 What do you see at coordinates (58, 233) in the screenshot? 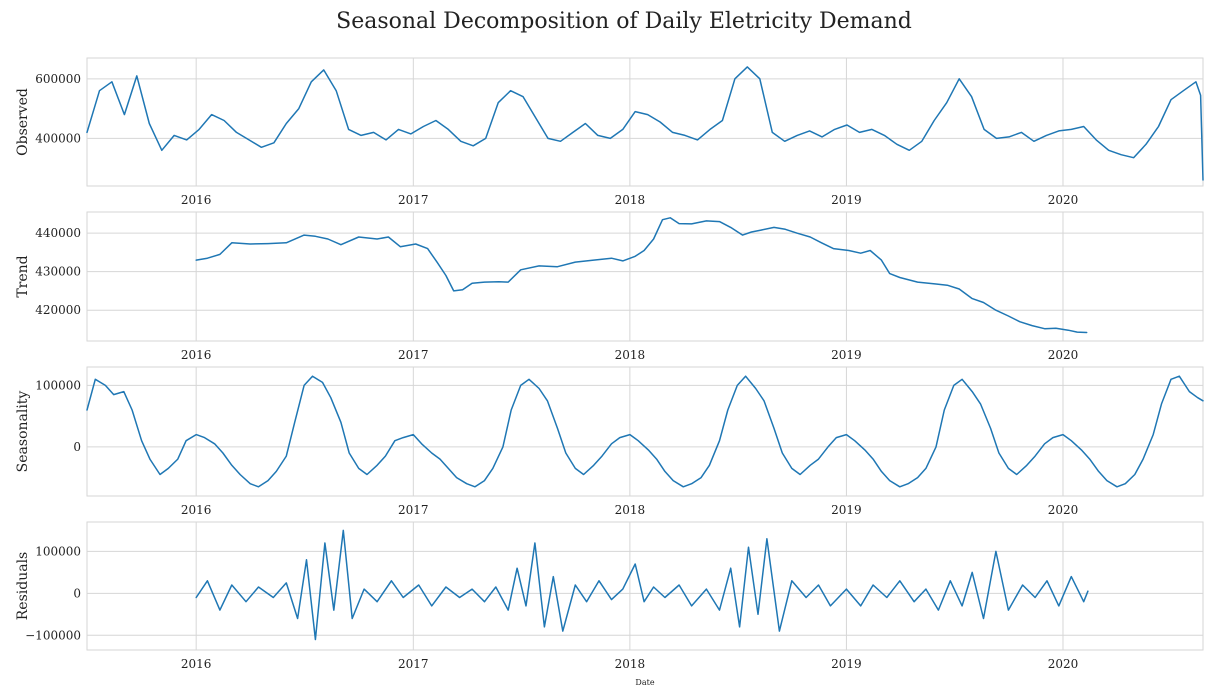
I see `y-tick-label: 440000` at bounding box center [58, 233].